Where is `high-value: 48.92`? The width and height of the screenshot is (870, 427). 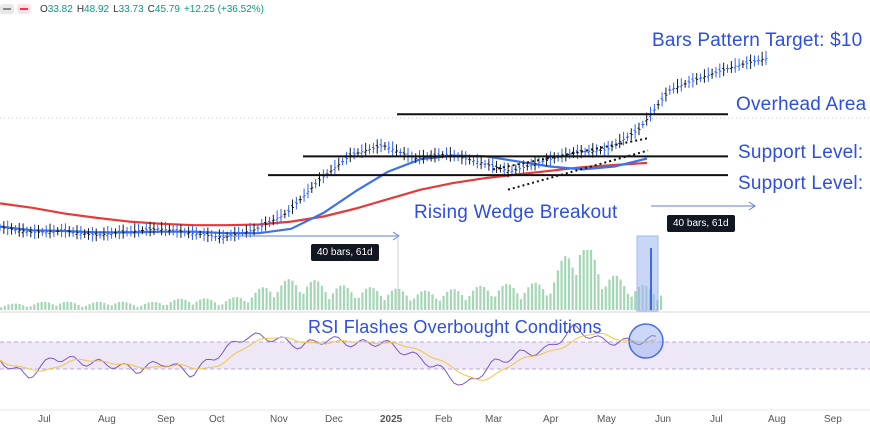 high-value: 48.92 is located at coordinates (97, 9).